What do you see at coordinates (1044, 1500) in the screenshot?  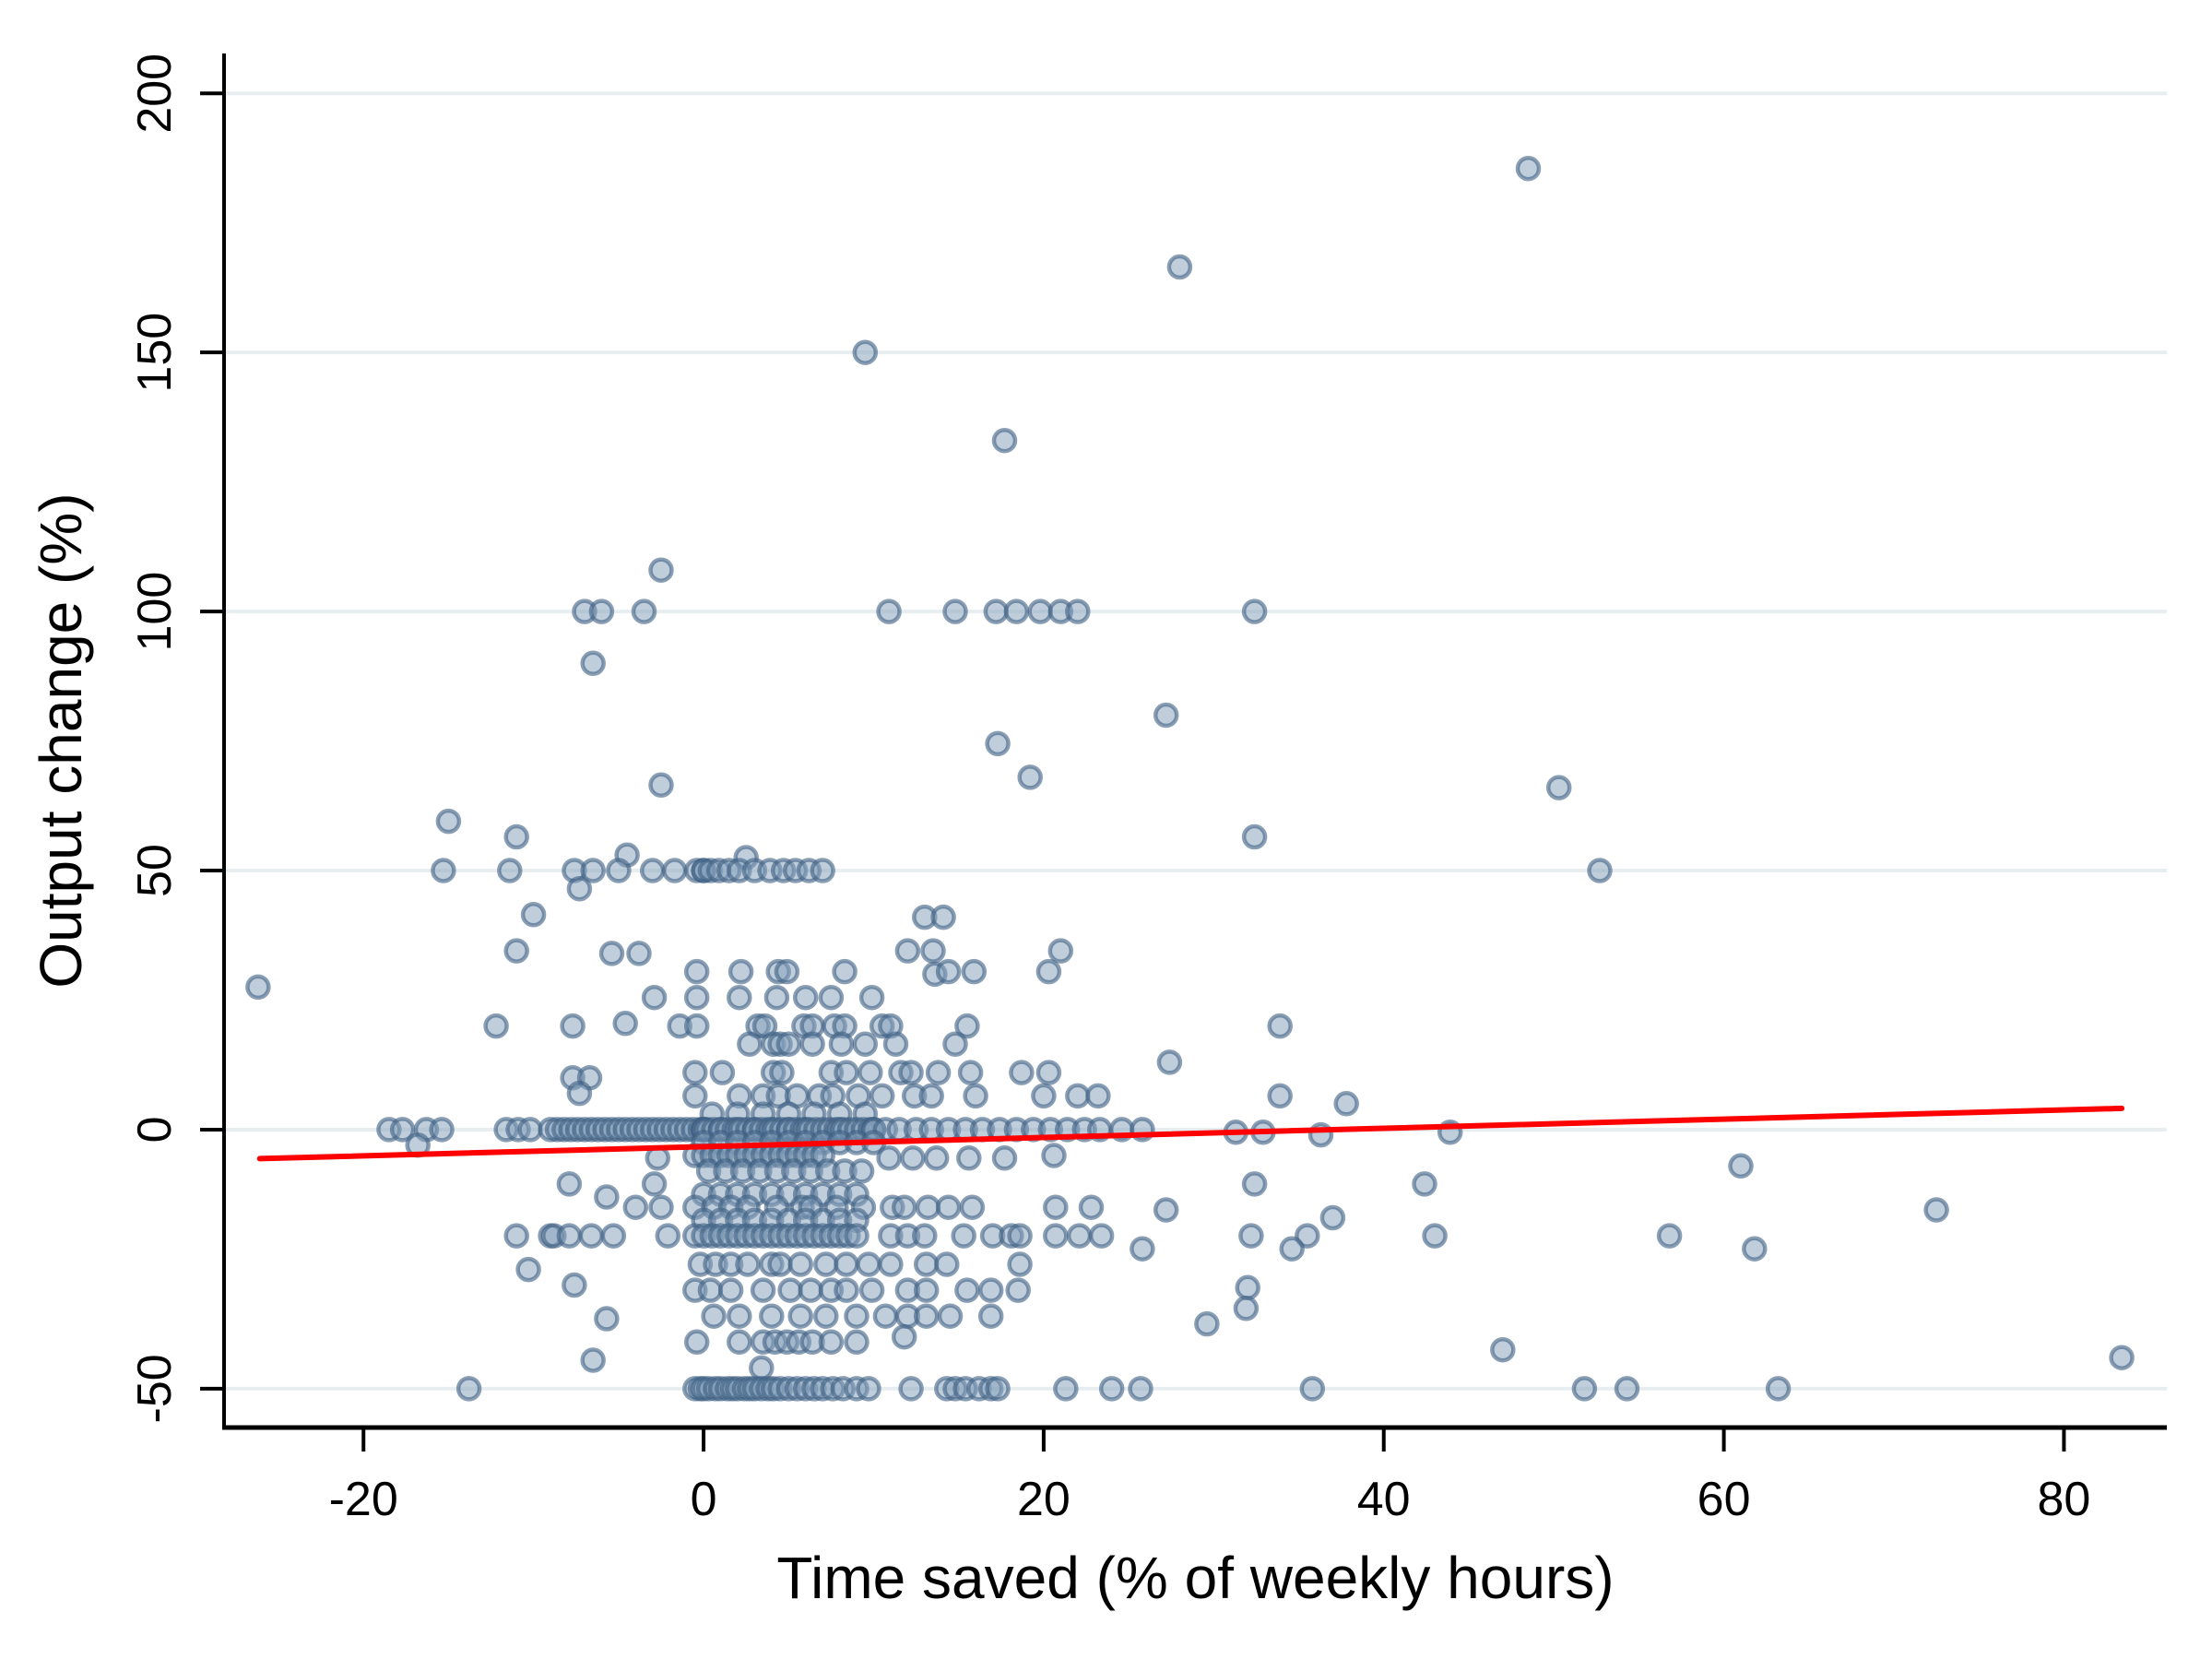 I see `x-tick-label: 20` at bounding box center [1044, 1500].